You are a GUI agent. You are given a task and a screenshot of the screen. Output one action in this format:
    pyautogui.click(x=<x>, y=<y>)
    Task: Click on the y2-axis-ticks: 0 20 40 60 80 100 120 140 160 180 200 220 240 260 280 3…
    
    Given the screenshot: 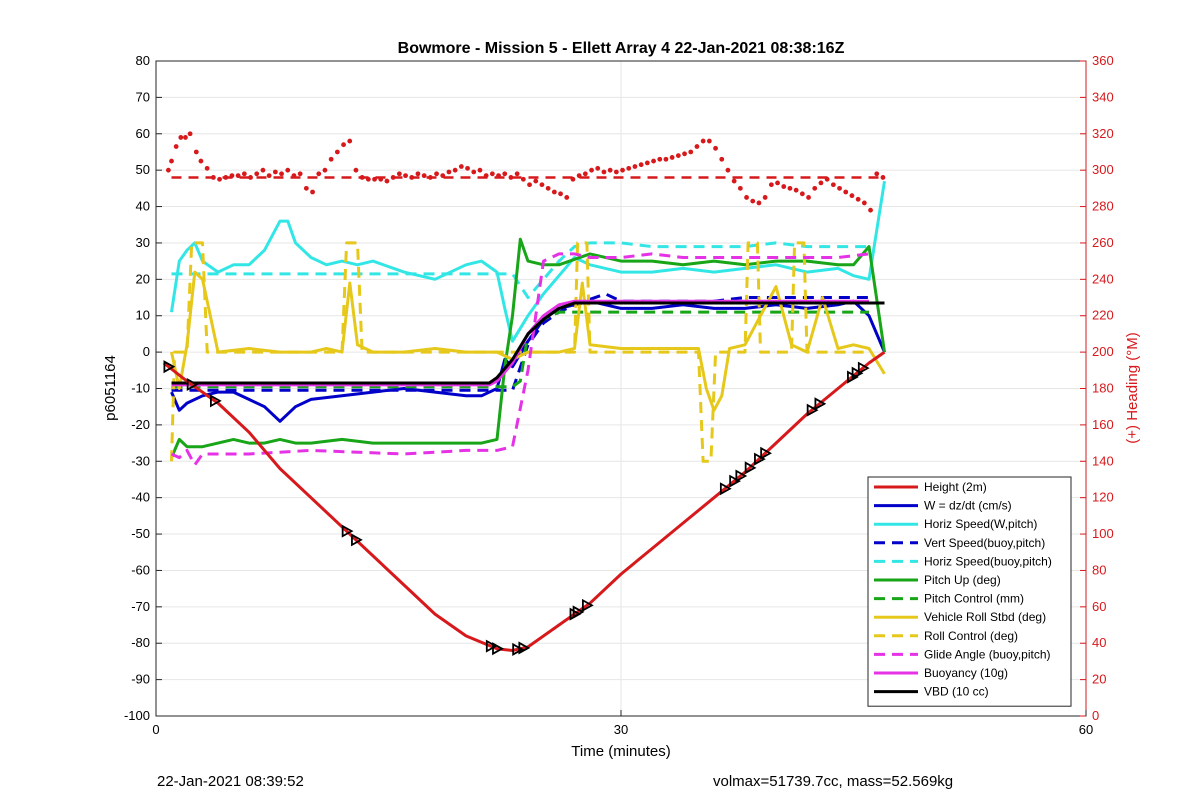 What is the action you would take?
    pyautogui.click(x=1097, y=388)
    